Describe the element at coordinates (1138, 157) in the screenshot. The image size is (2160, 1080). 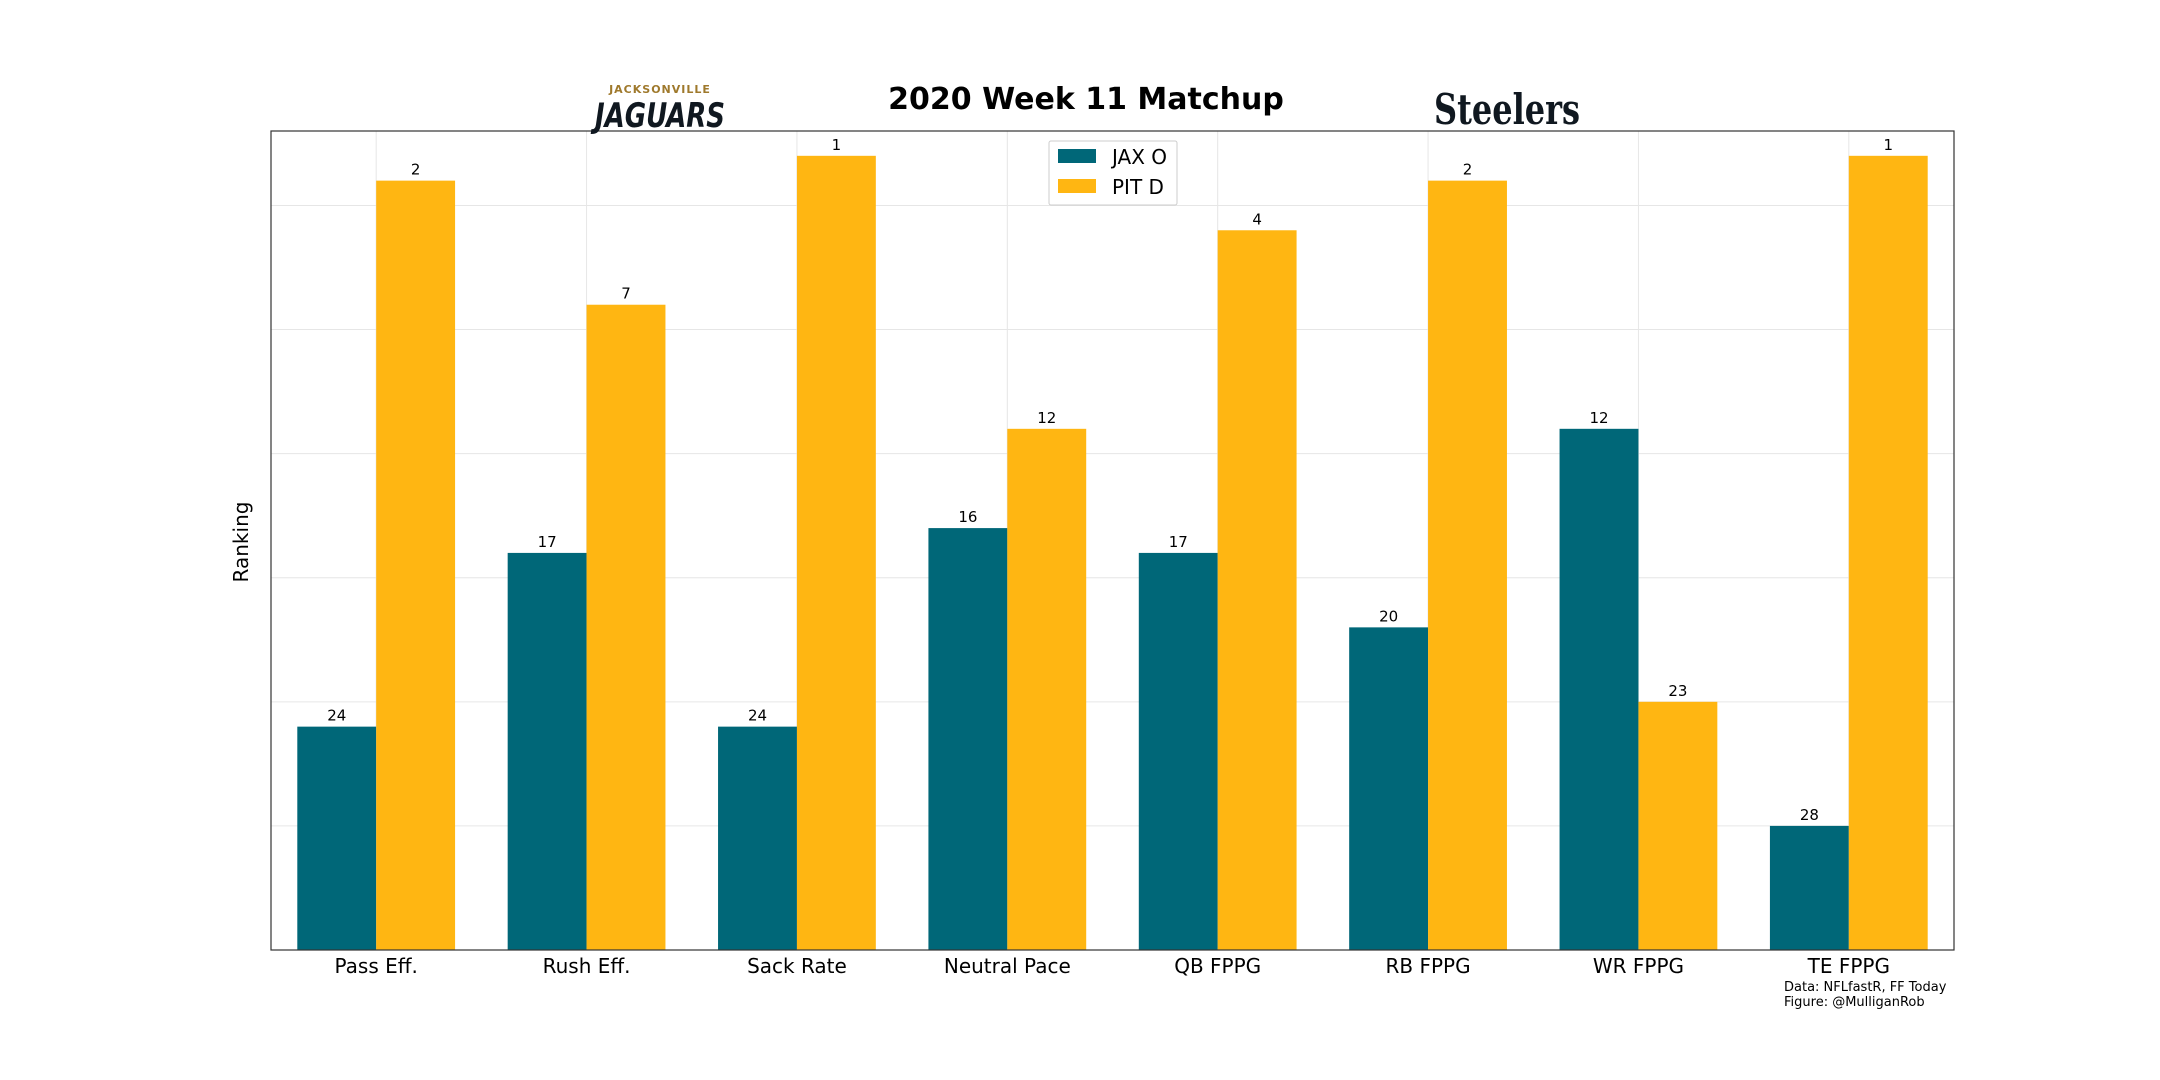
I see `legend-label-jax: JAX O` at that location.